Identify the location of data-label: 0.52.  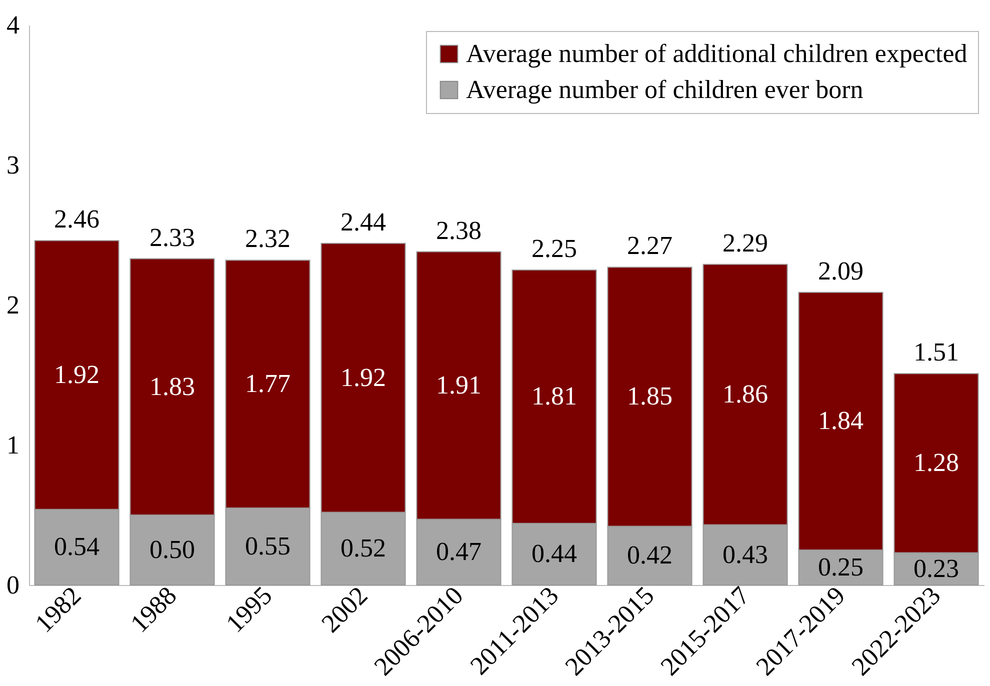
(363, 548).